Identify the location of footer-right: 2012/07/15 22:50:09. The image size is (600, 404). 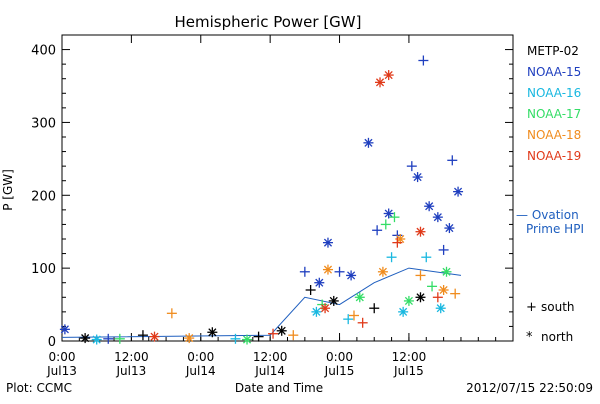
(529, 388).